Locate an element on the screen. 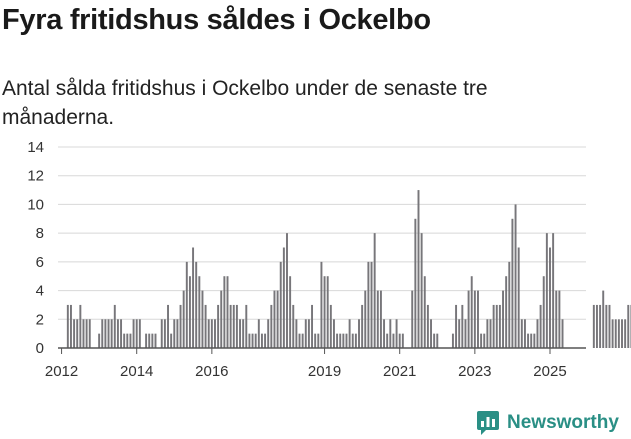 This screenshot has width=631, height=439. y-tick-label: 8 is located at coordinates (40, 233).